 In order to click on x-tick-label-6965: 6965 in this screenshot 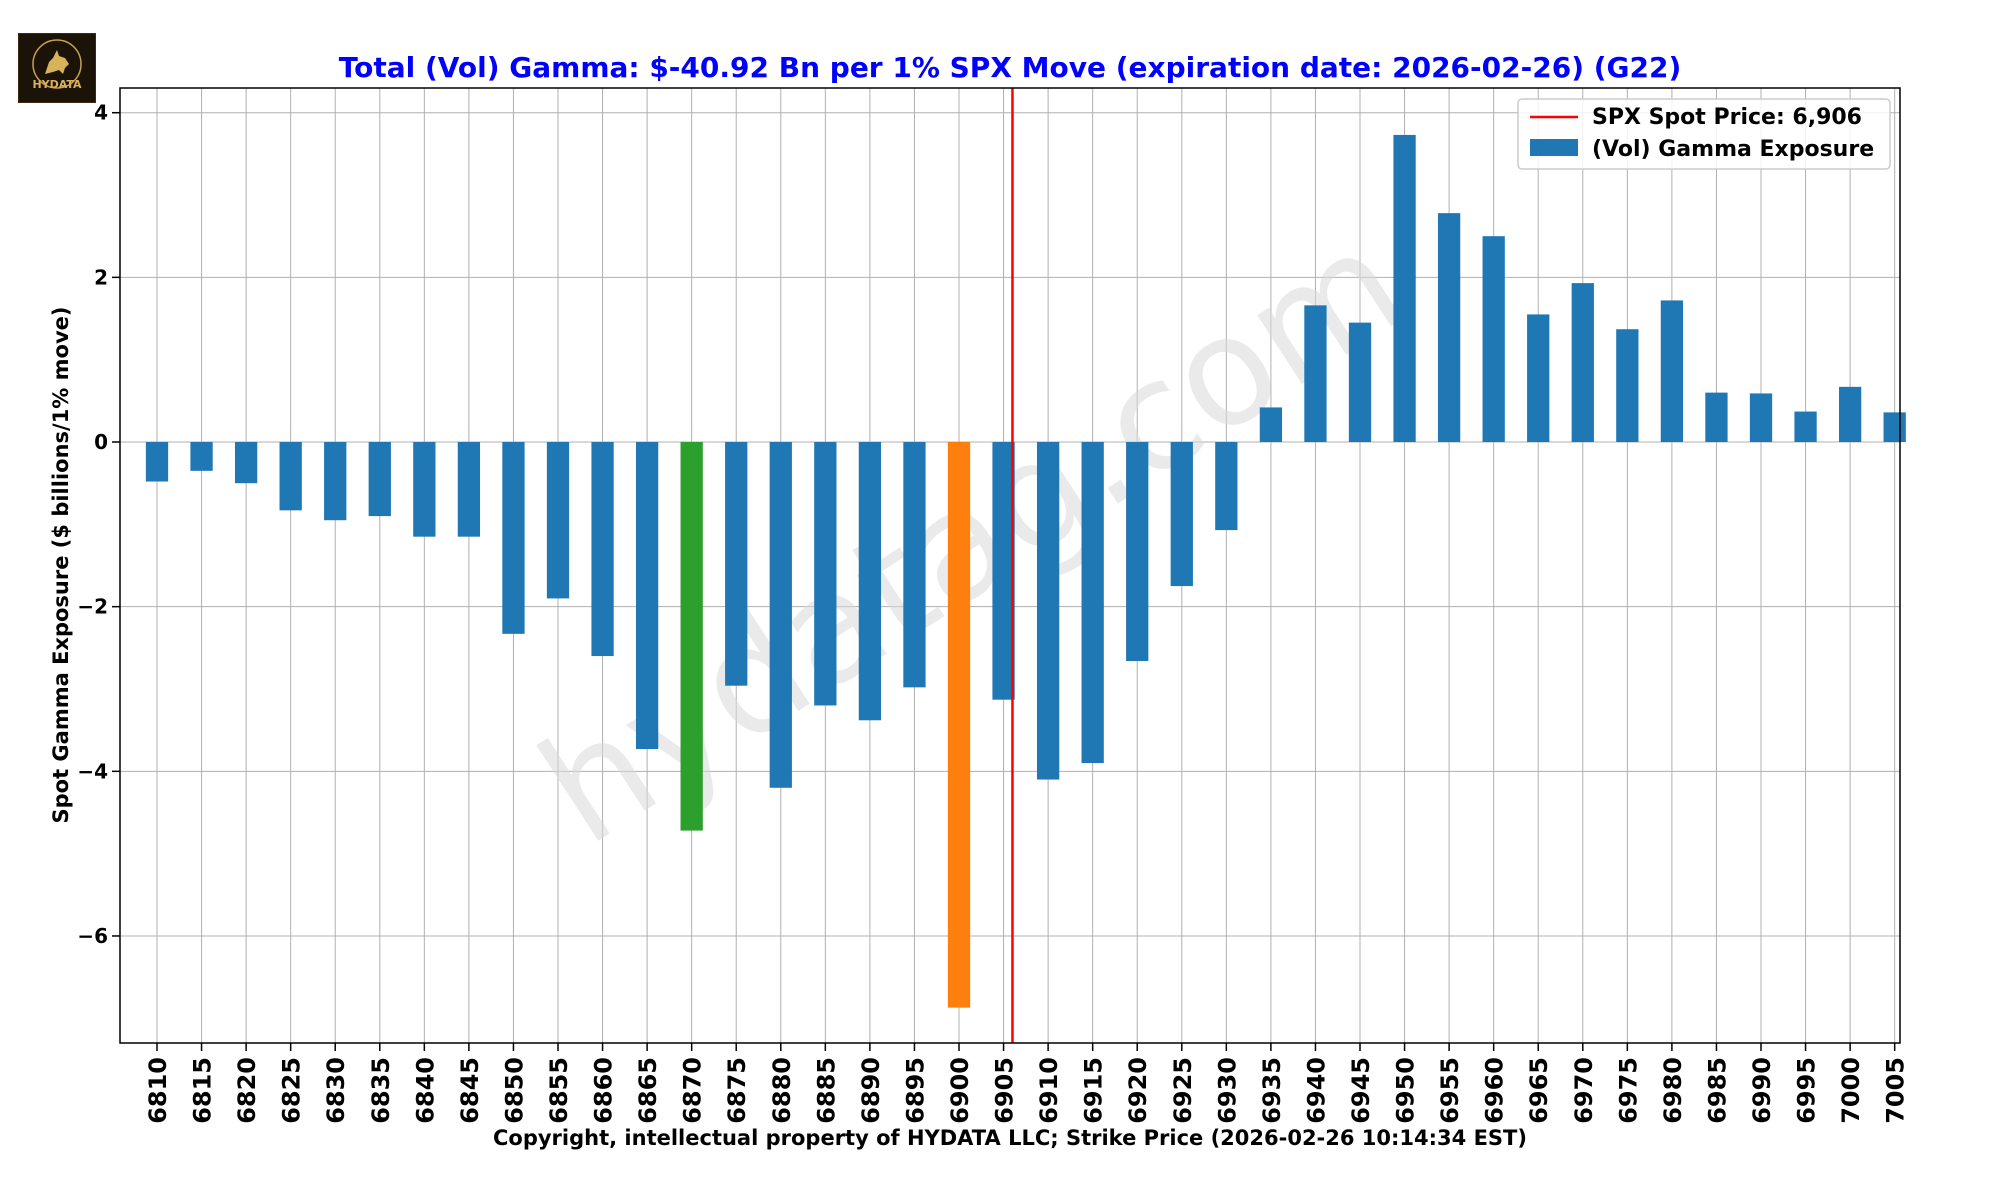, I will do `click(1539, 1090)`.